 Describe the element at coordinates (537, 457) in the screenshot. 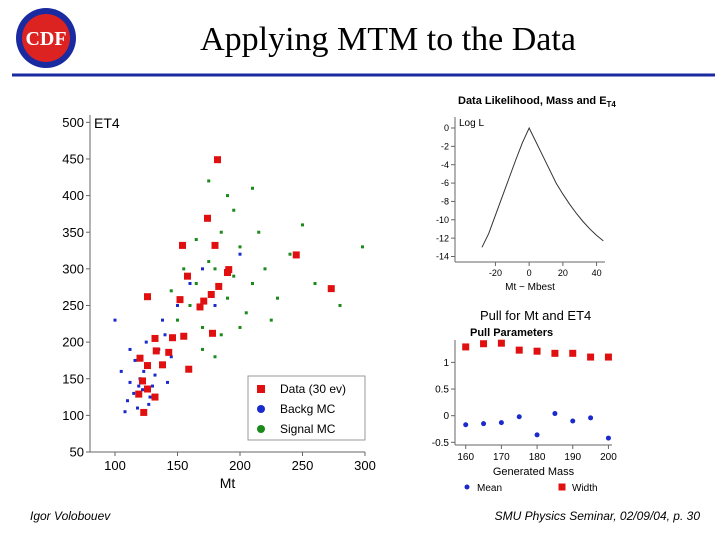

I see `x-tick-label: 180` at that location.